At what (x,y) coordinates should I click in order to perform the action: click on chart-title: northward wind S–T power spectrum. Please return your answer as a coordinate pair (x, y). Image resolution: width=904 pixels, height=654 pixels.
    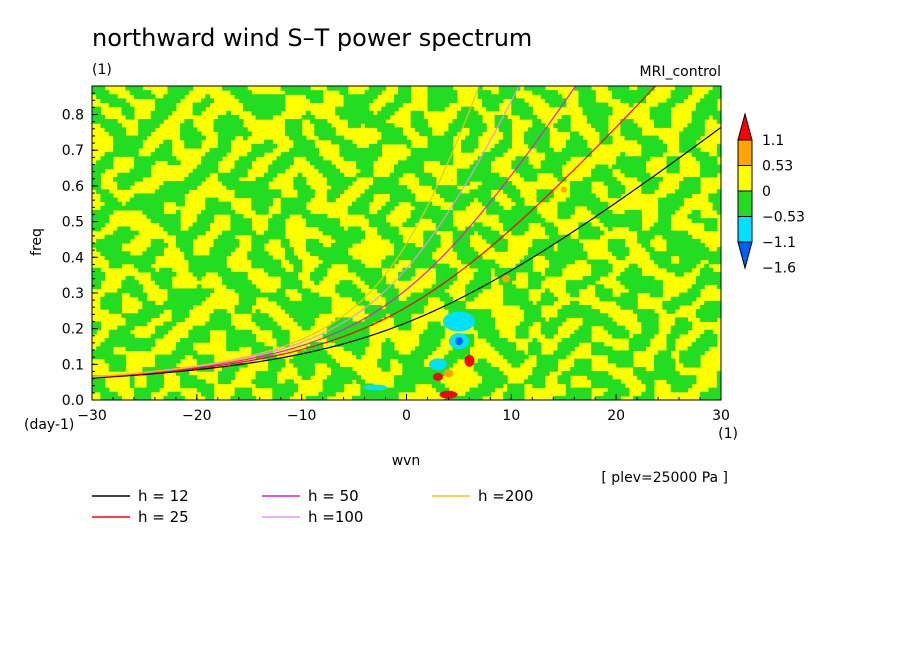
    Looking at the image, I should click on (312, 38).